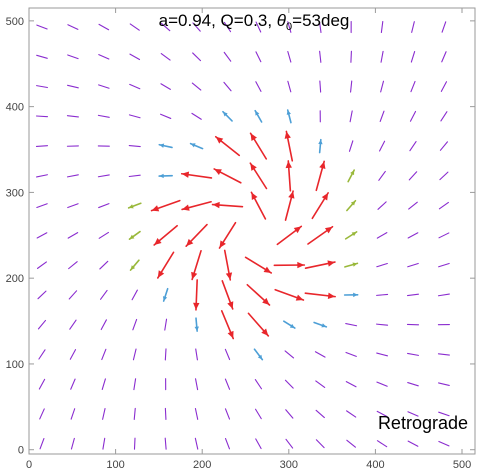 The height and width of the screenshot is (473, 480). Describe the element at coordinates (115, 465) in the screenshot. I see `x-tick-label: 100` at that location.